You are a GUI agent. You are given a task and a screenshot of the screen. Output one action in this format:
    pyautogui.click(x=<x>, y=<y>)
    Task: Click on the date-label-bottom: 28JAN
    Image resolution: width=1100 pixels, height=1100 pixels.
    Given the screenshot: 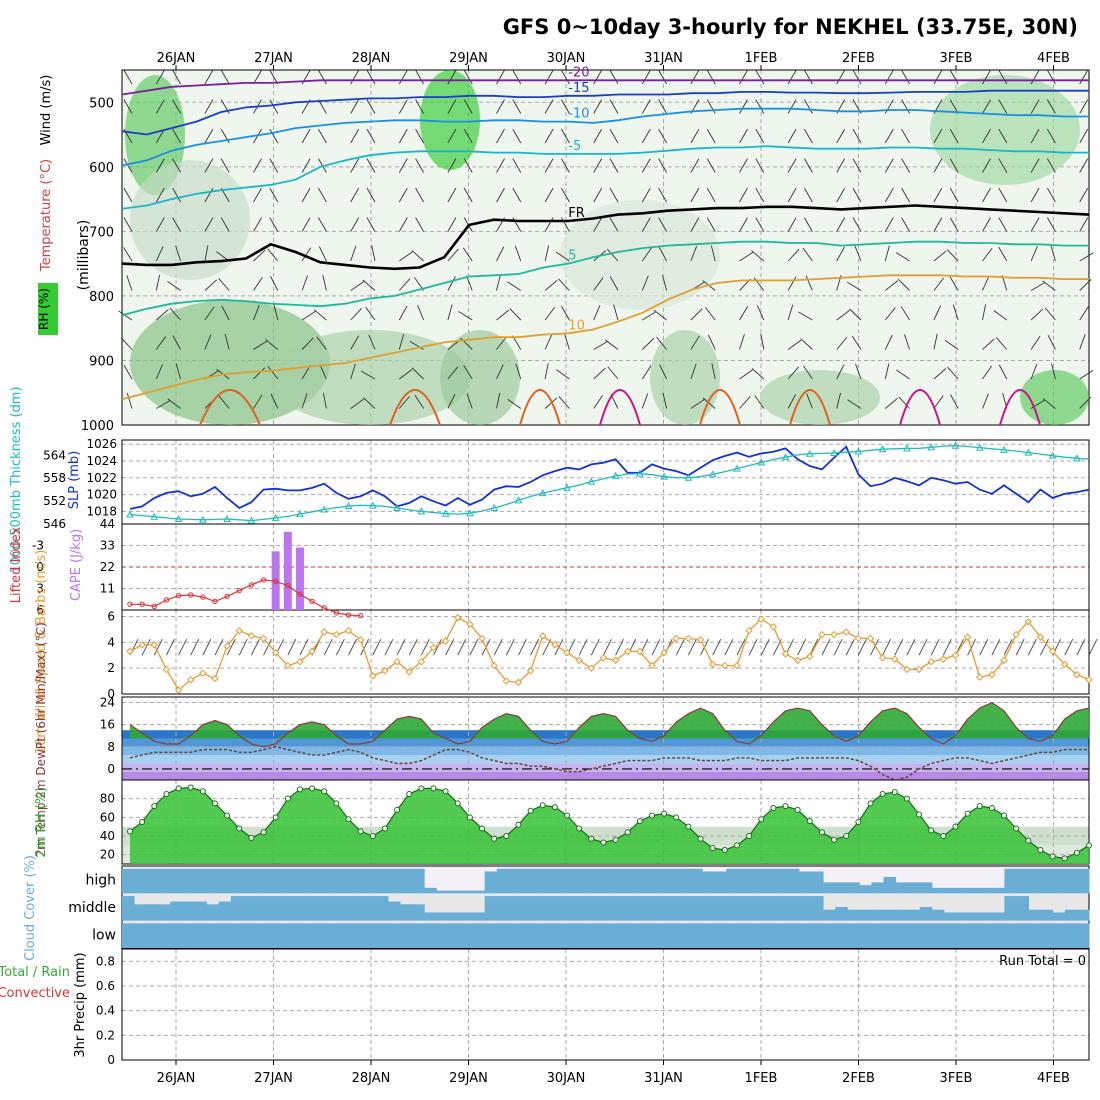 What is the action you would take?
    pyautogui.click(x=371, y=1078)
    